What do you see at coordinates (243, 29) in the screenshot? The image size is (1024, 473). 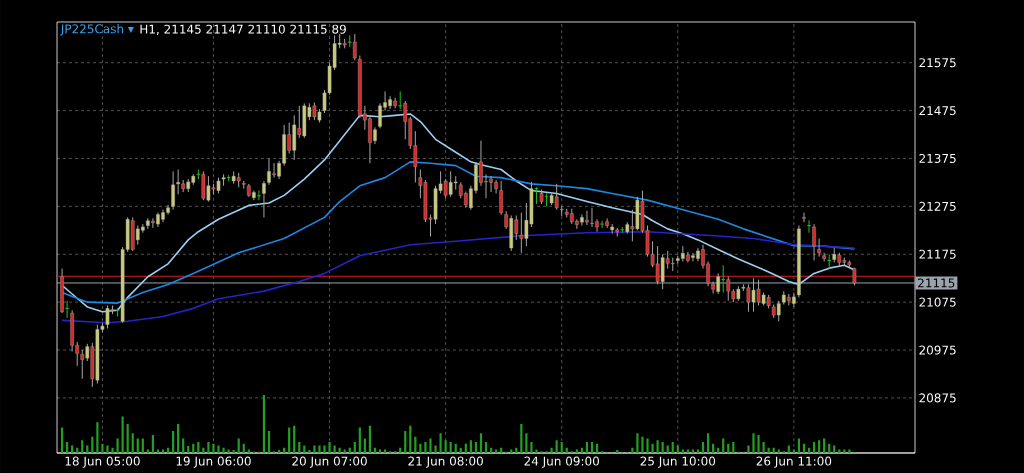 I see `chart-subtitle: H1, 21145 21147 21110 21115 89` at bounding box center [243, 29].